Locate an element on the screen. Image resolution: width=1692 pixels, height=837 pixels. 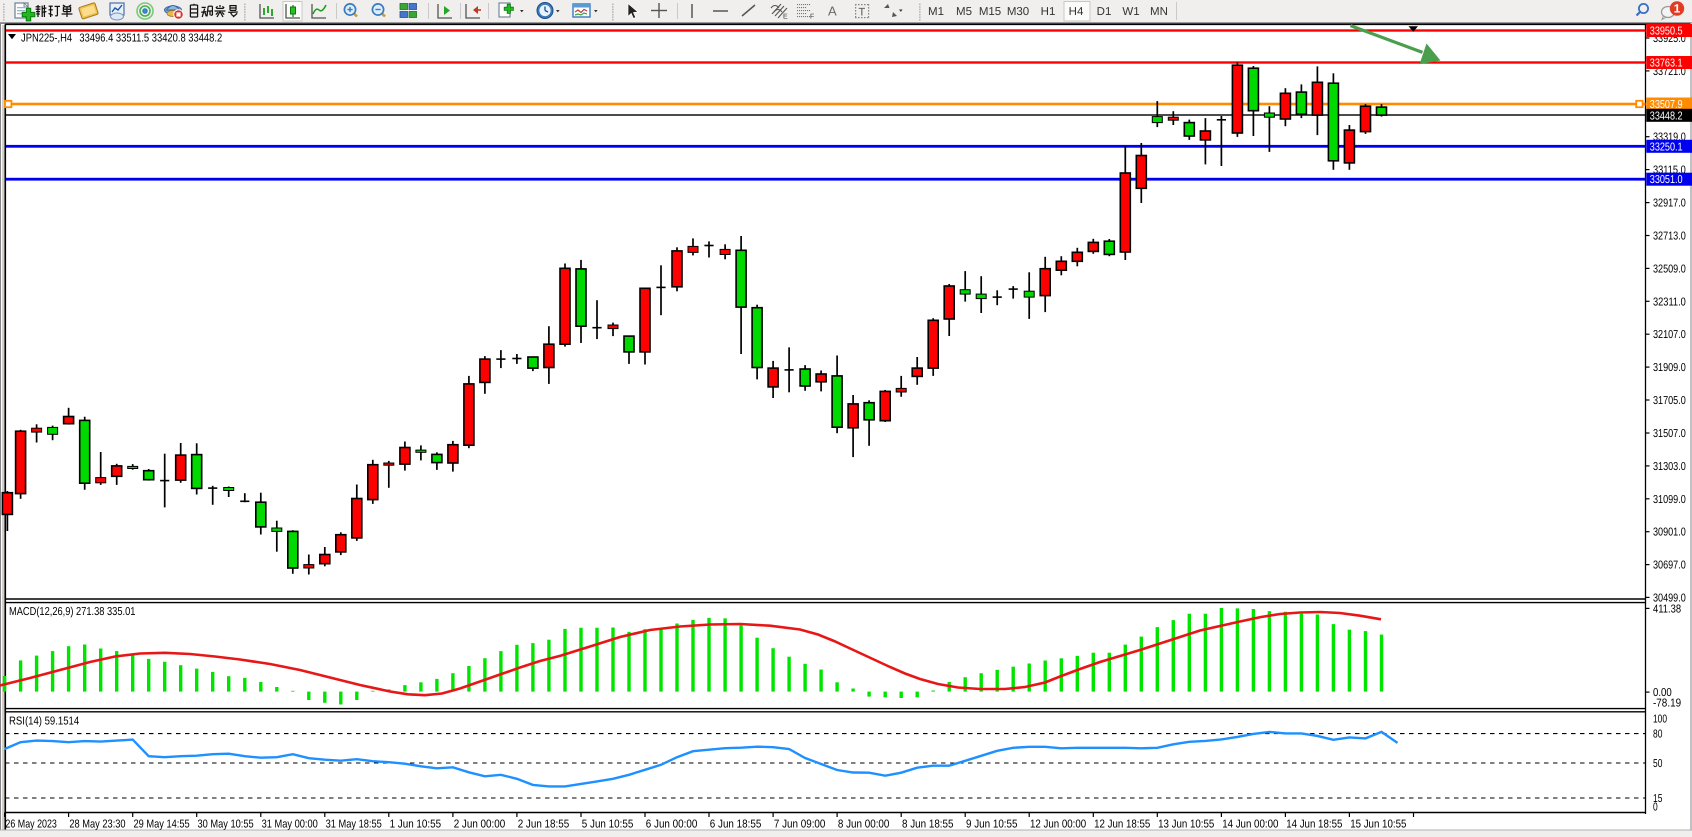
svg-text: F is located at coordinates (812, 17).